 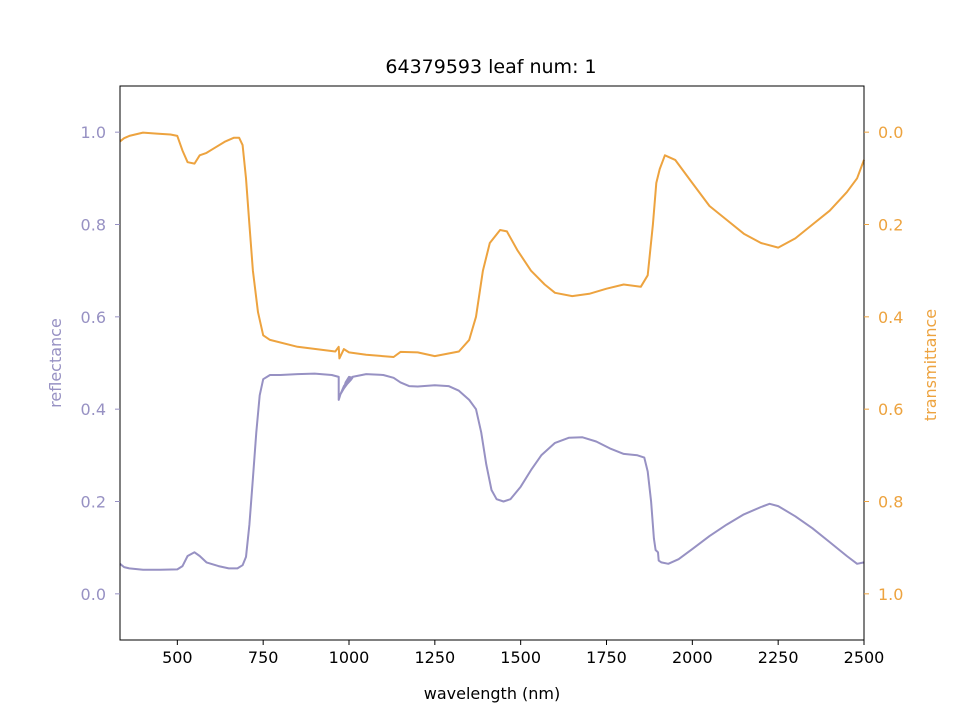 I want to click on y-axis-left: 0.0 0.2 0.4 0.6 0.8 1.0, so click(x=100, y=363).